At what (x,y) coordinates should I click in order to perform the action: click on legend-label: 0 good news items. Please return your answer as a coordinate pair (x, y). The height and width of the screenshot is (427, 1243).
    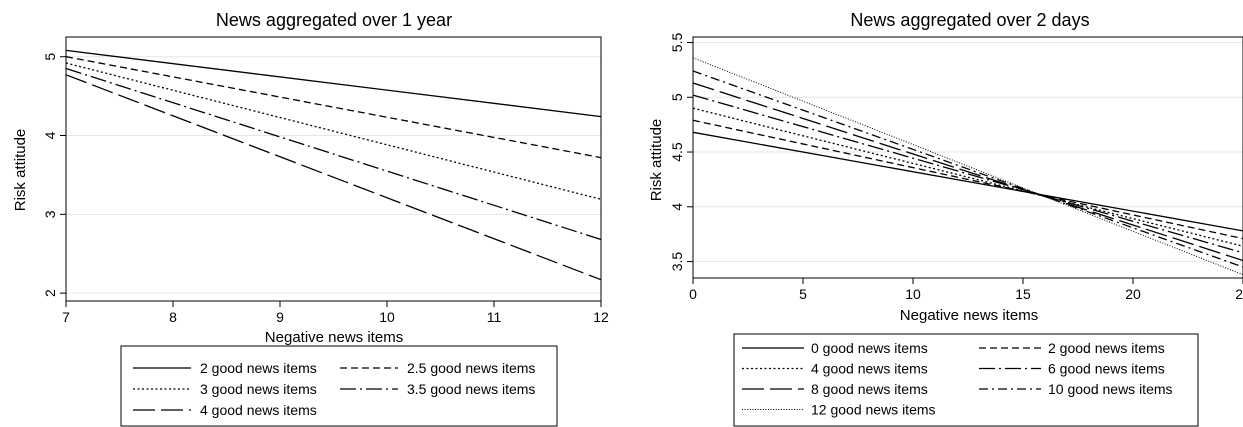
    Looking at the image, I should click on (869, 348).